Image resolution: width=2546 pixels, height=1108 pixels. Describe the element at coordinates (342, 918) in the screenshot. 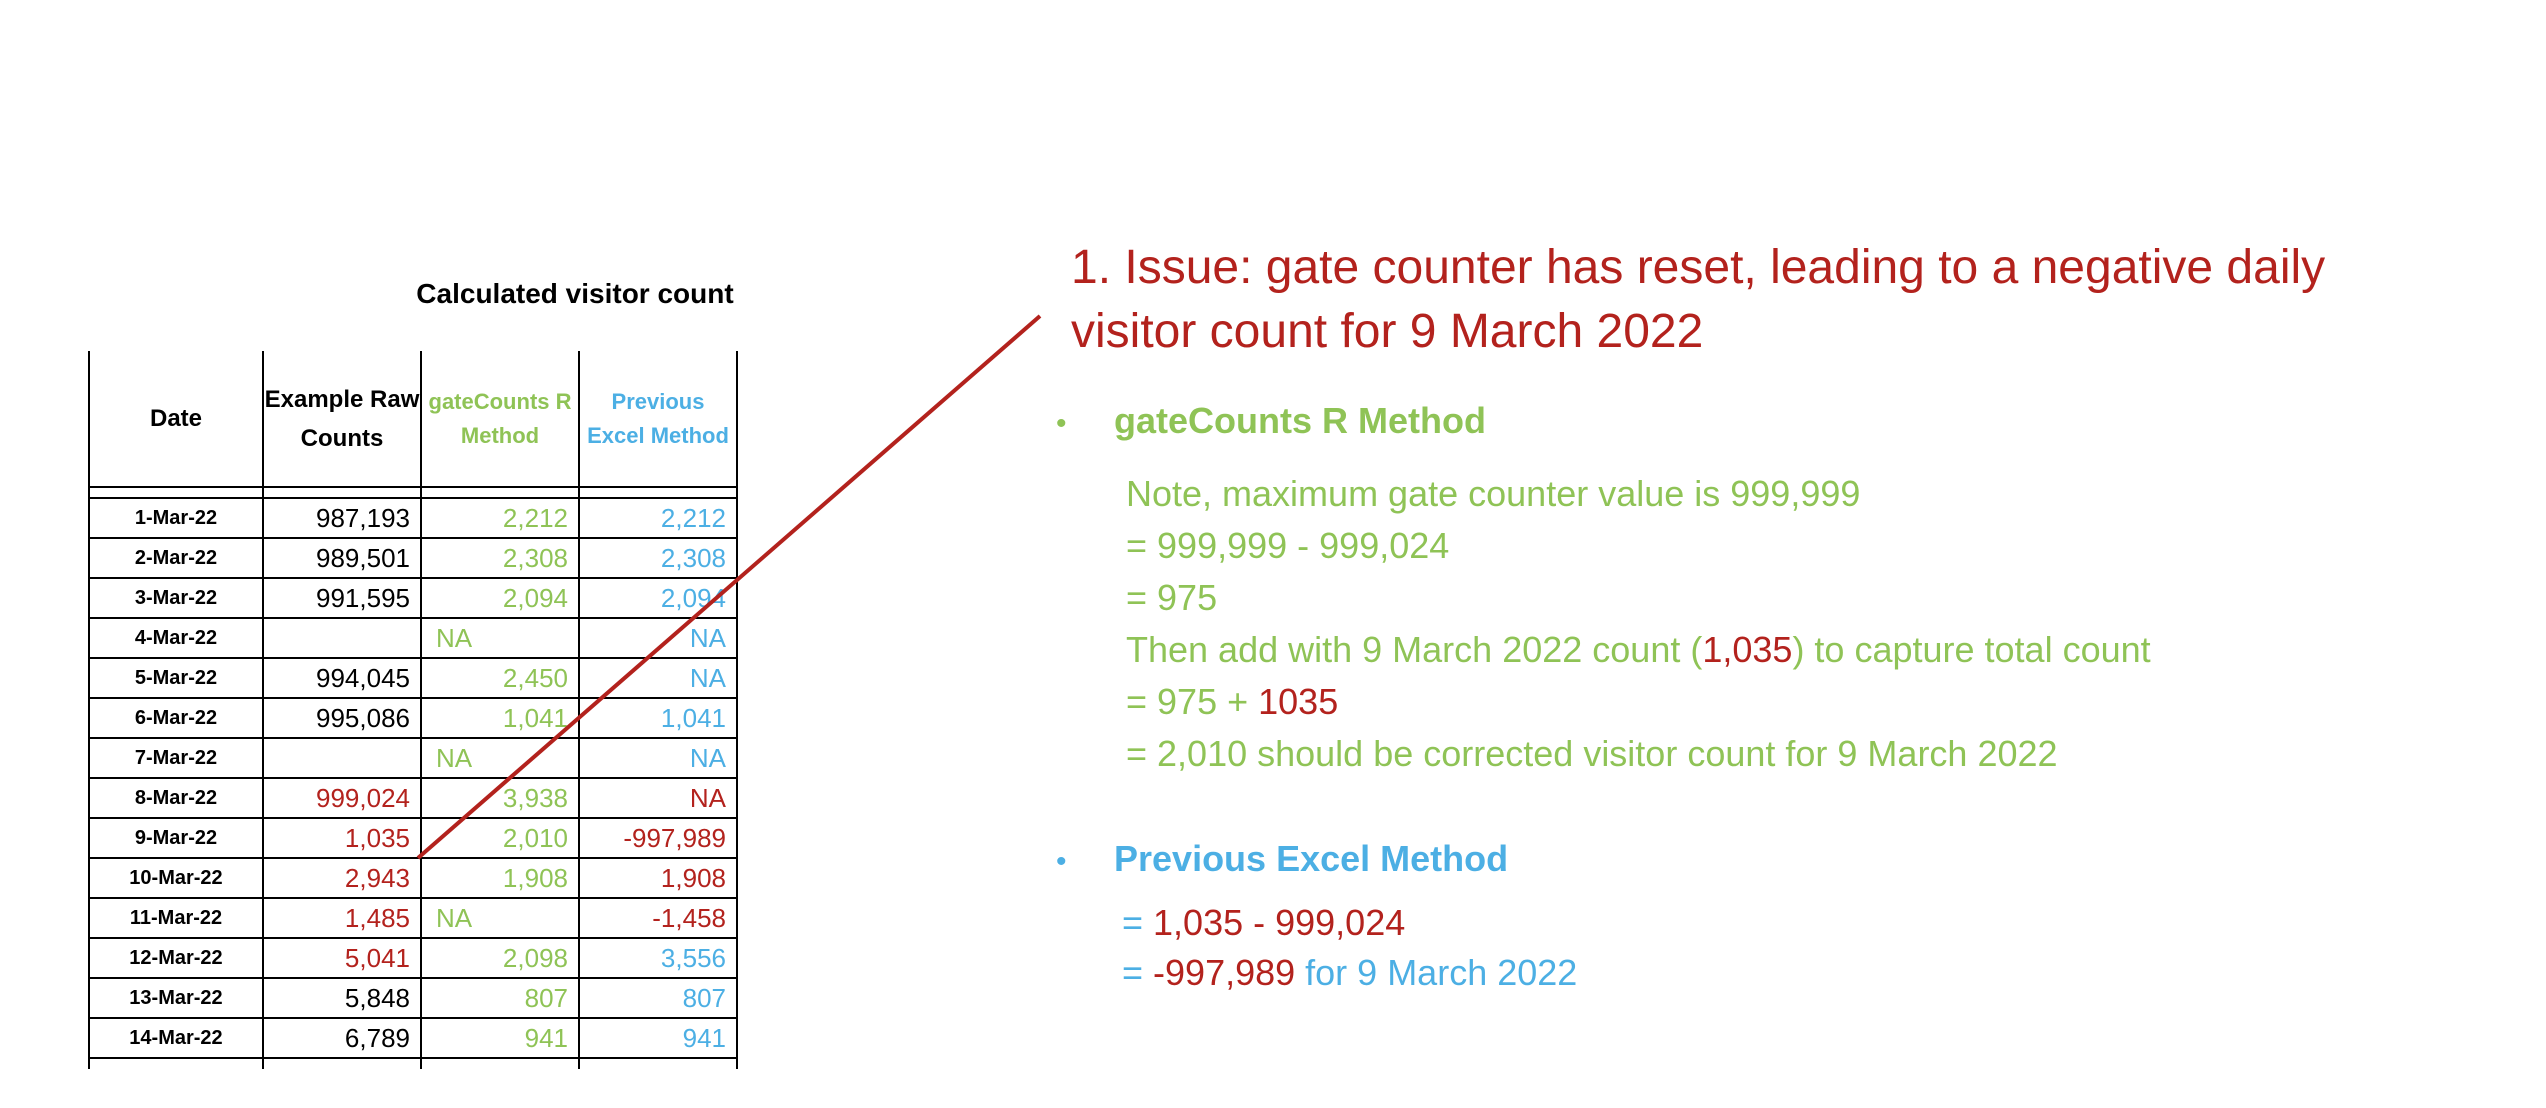

I see `raw-count-cell: 1,485` at that location.